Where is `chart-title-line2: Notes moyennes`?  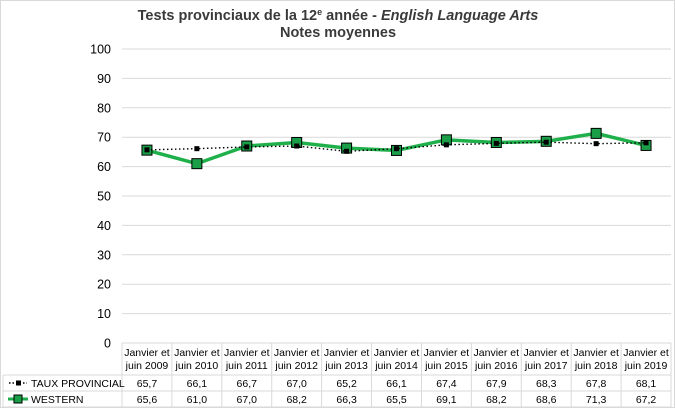
chart-title-line2: Notes moyennes is located at coordinates (338, 33).